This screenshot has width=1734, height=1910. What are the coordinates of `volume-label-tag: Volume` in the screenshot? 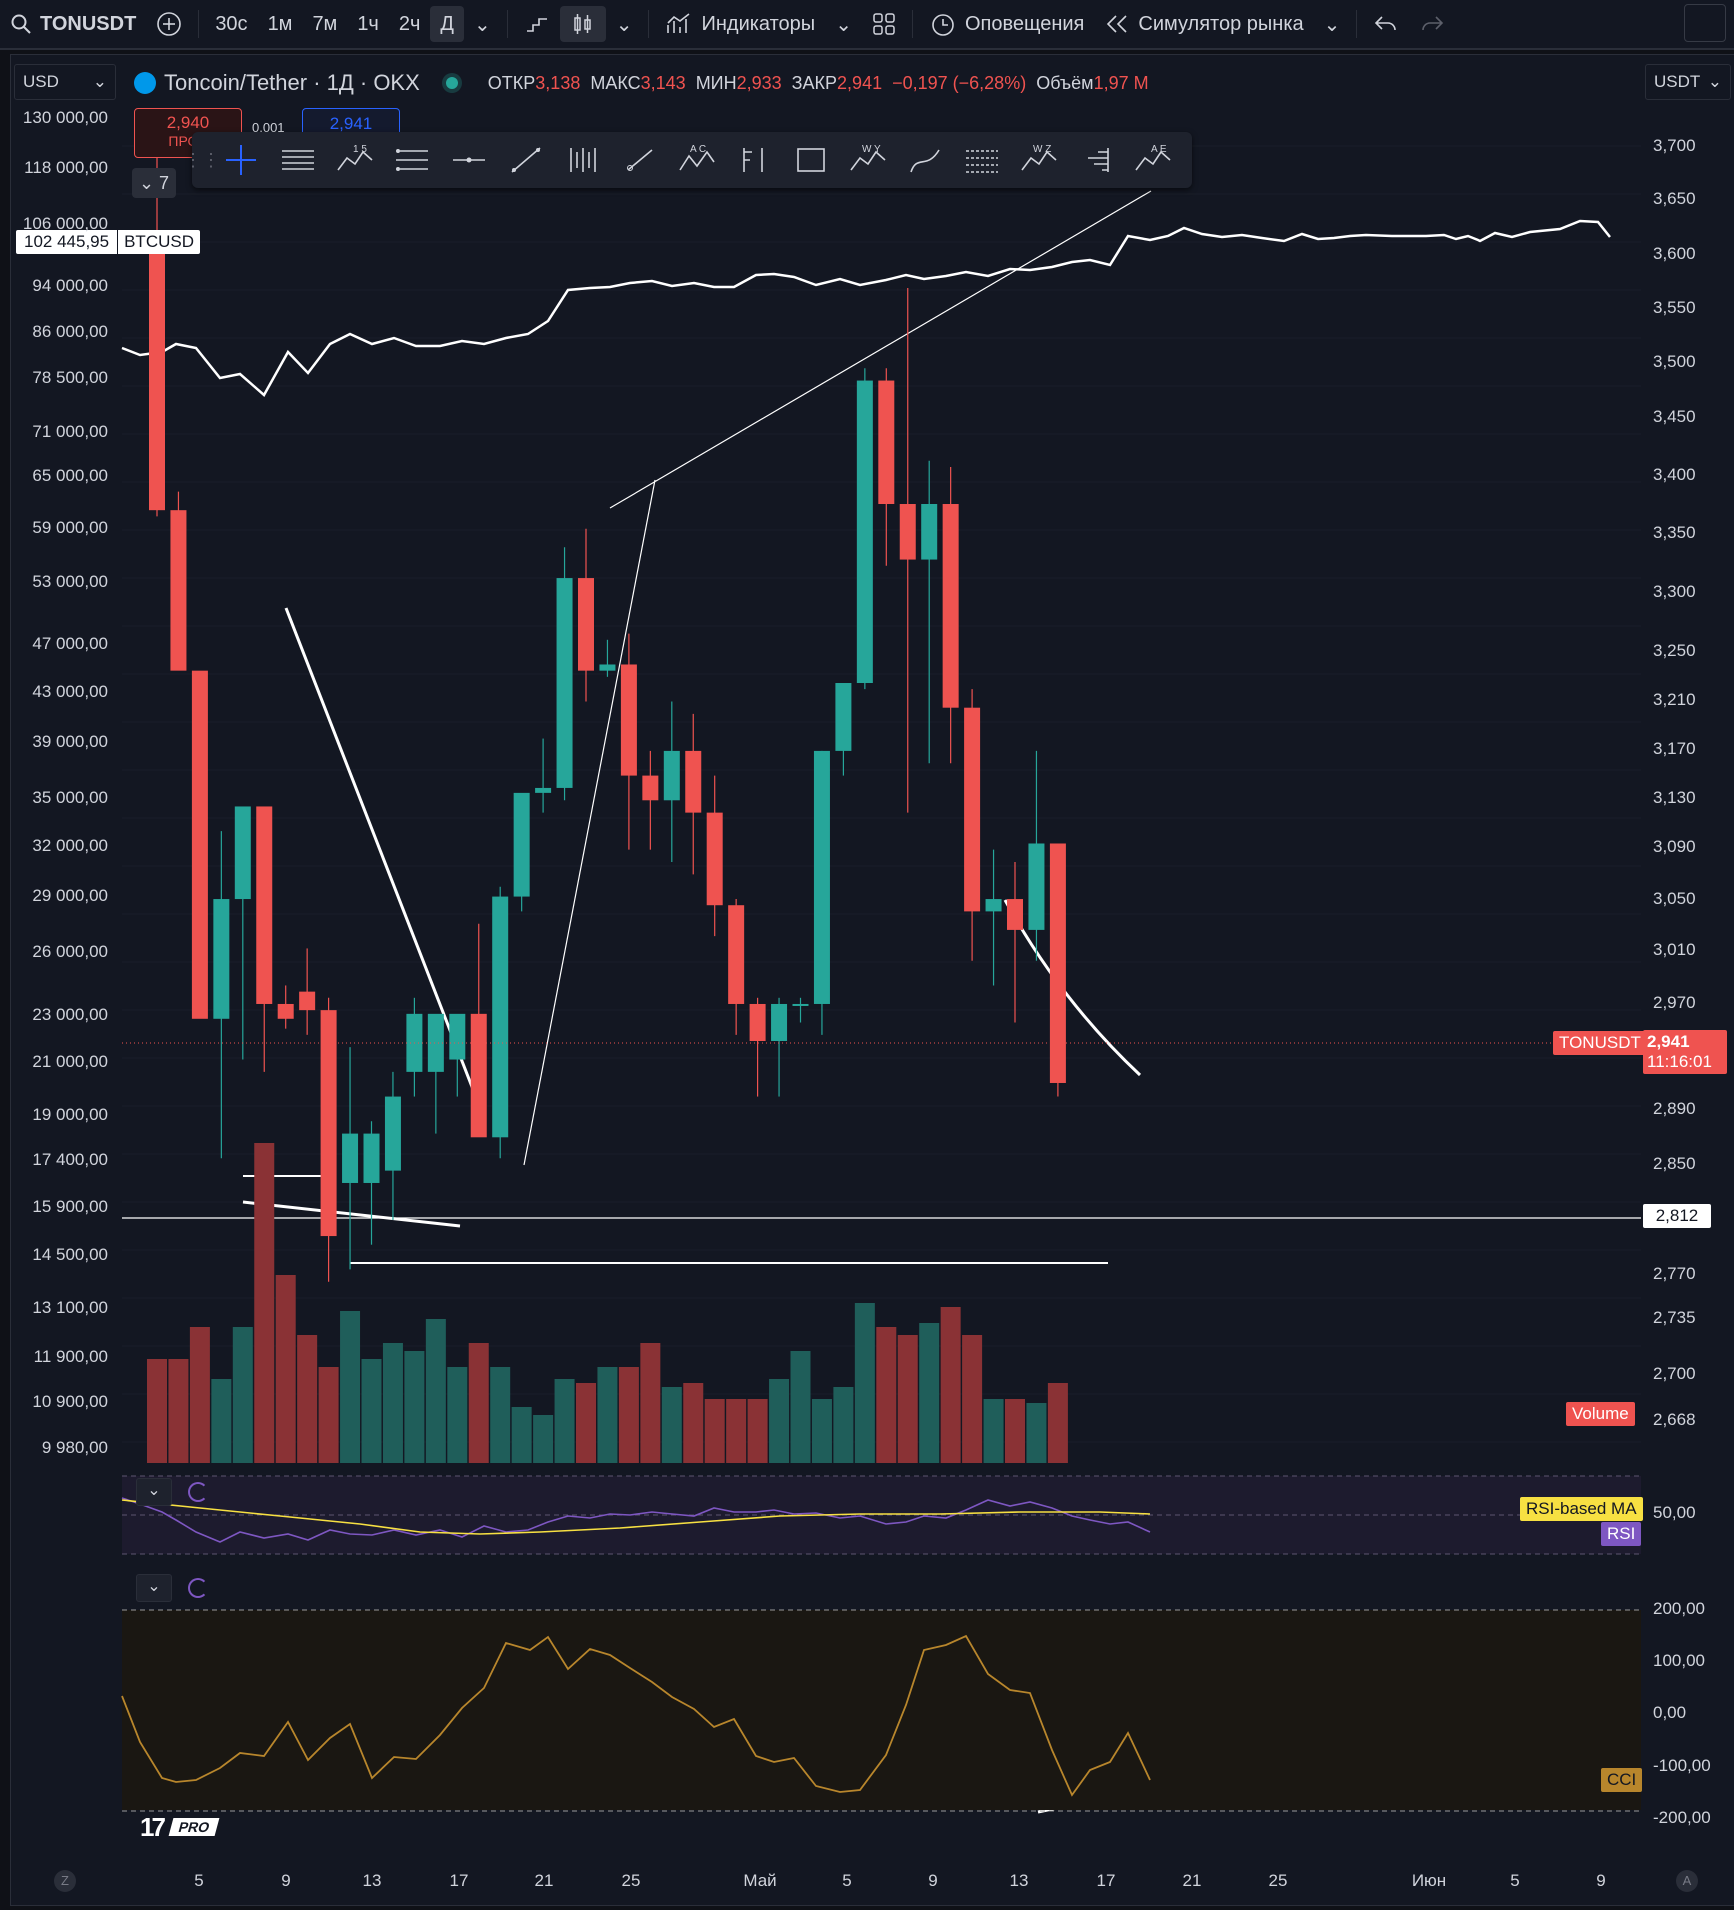 It's located at (1600, 1414).